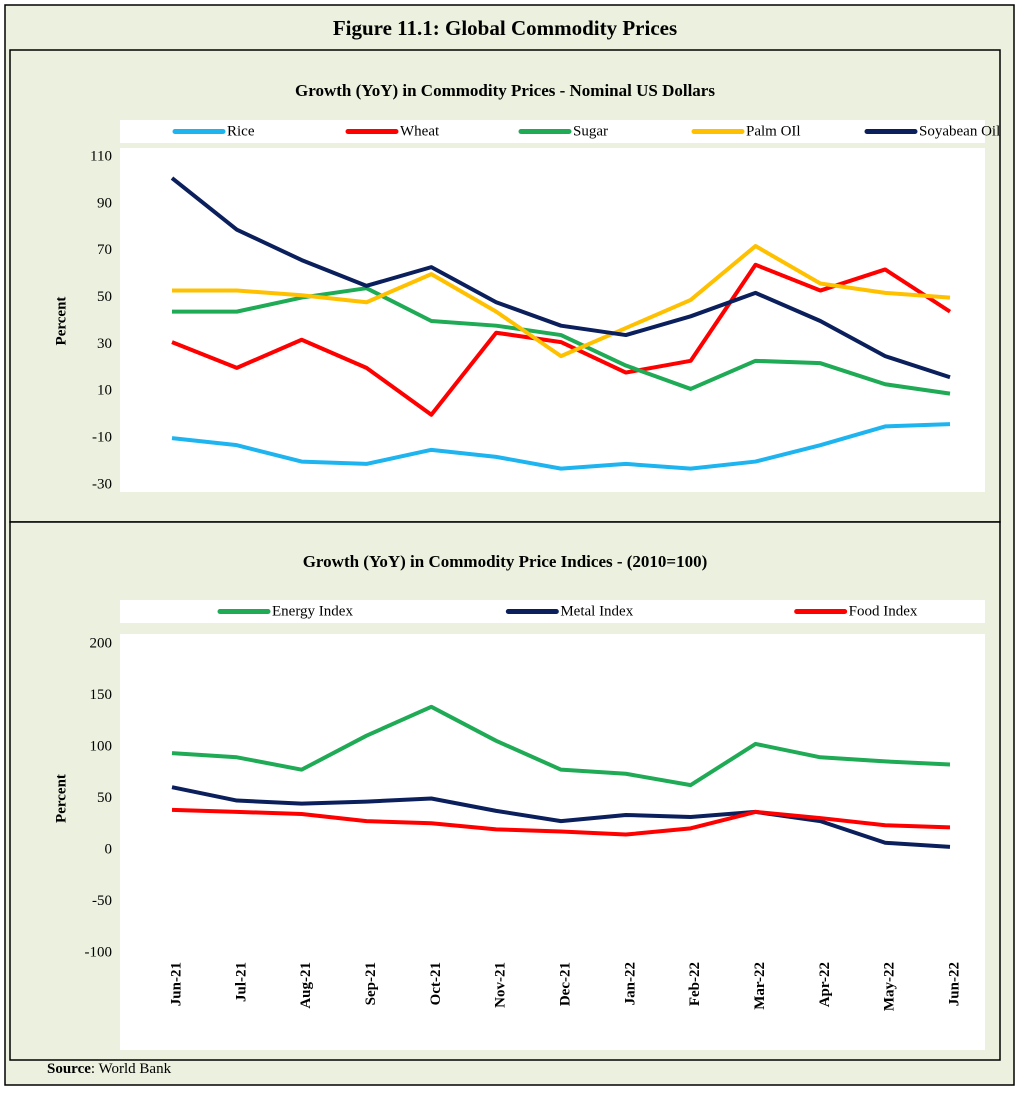 The height and width of the screenshot is (1095, 1020). I want to click on x-tick-label: Feb-22, so click(695, 984).